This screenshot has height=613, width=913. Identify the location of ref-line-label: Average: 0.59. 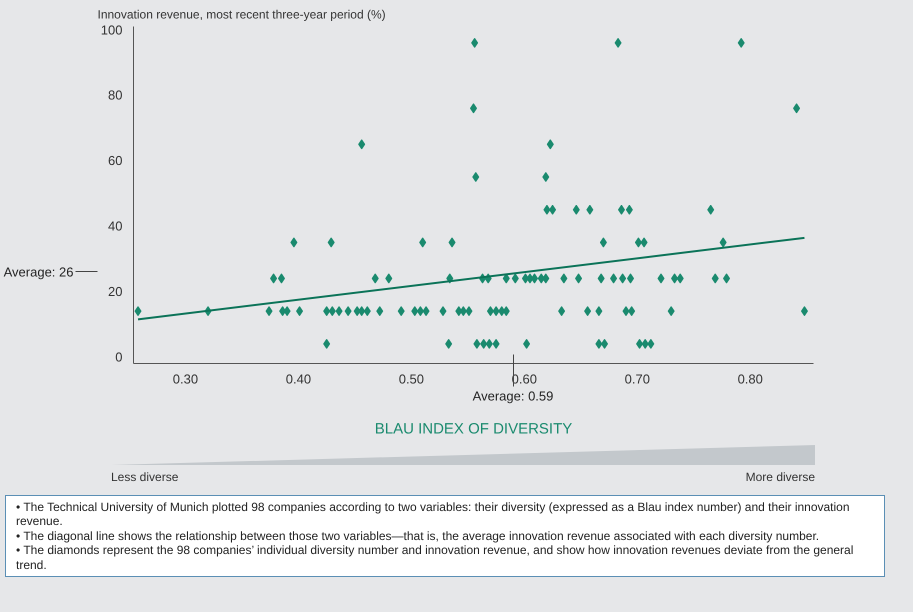
(513, 396).